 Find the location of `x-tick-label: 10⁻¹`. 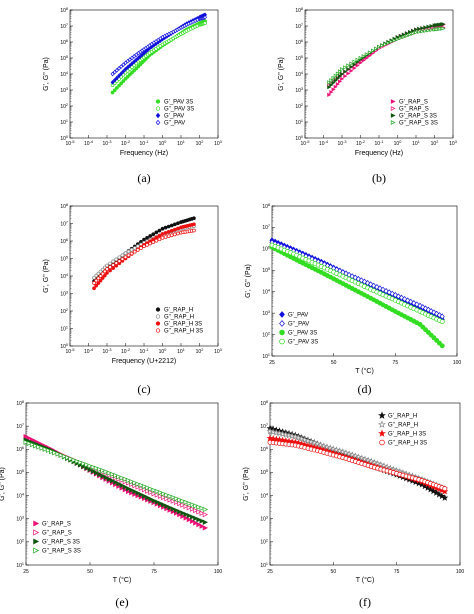

x-tick-label: 10⁻¹ is located at coordinates (379, 143).